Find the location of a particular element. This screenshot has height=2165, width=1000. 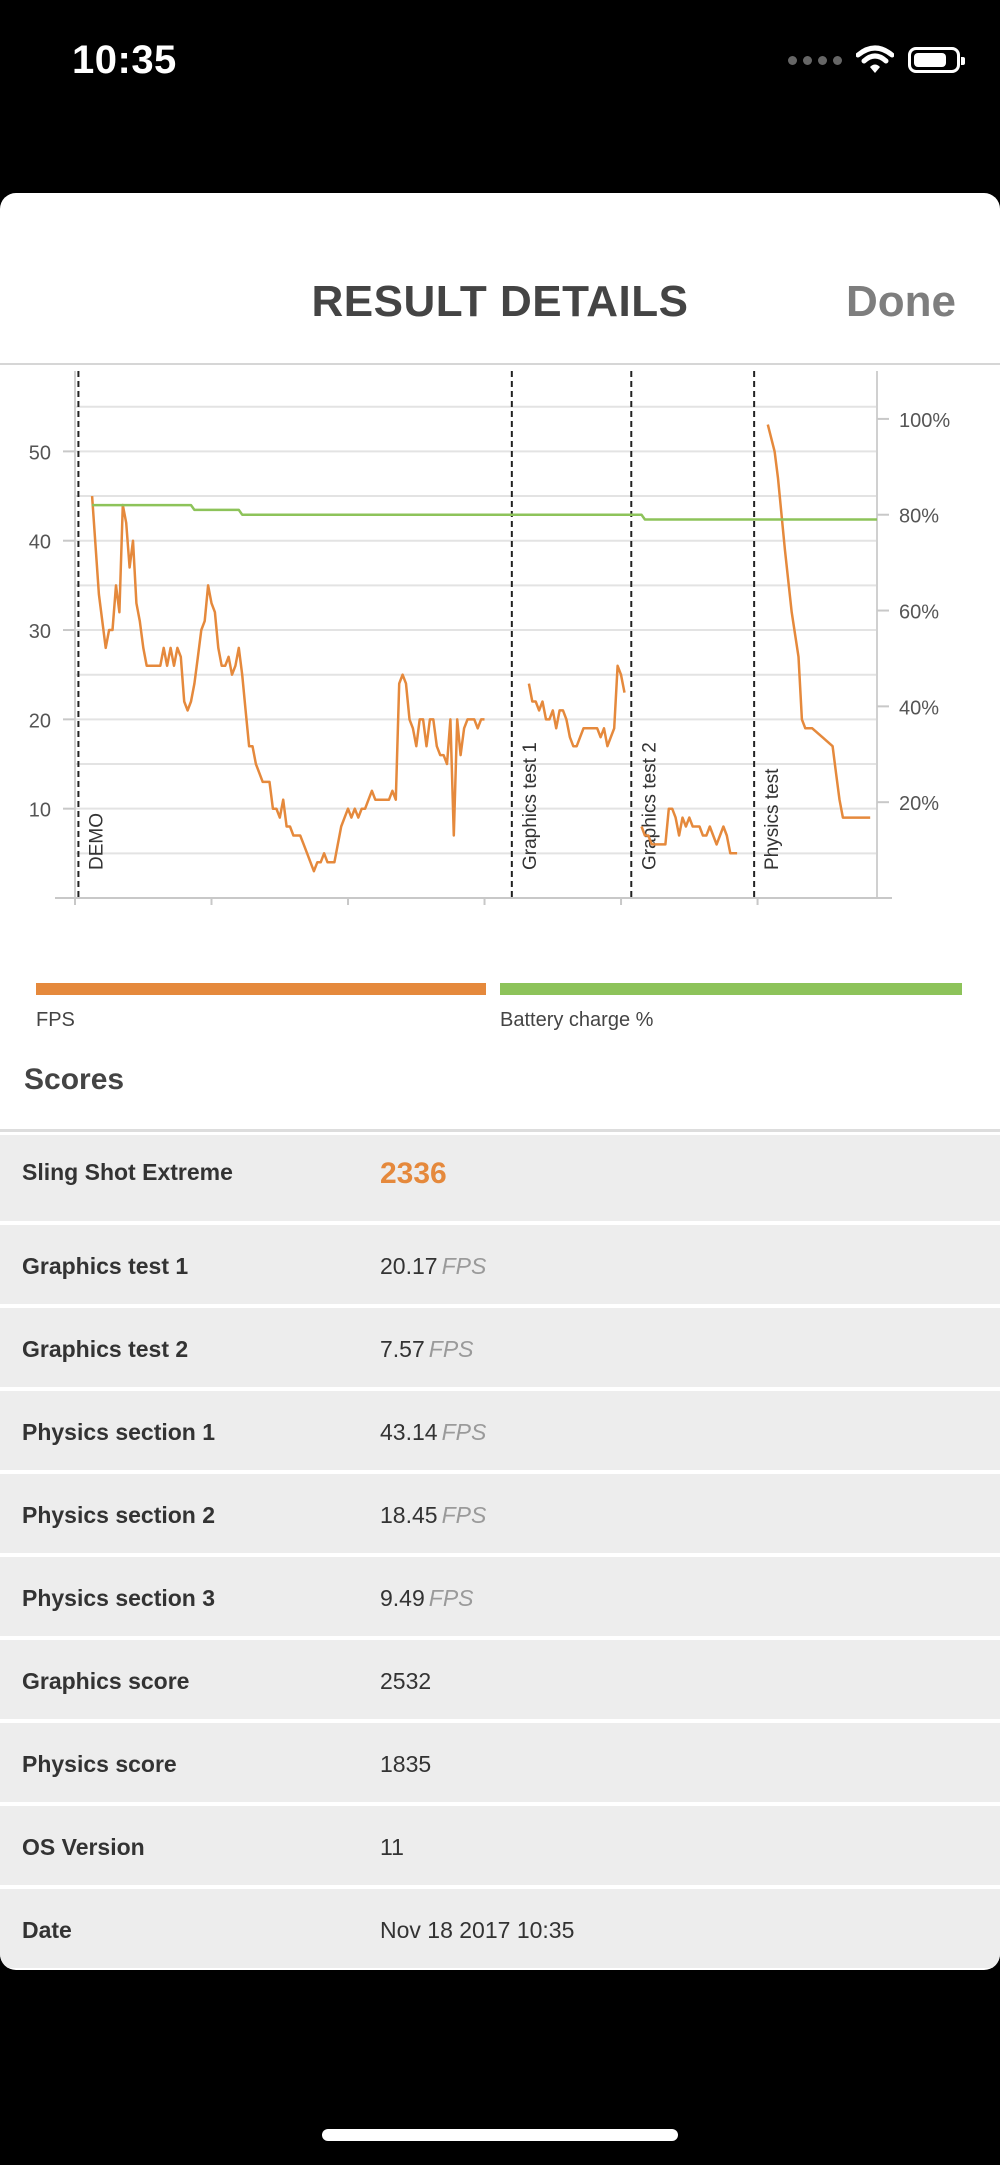

section-label: Physics test is located at coordinates (772, 819).